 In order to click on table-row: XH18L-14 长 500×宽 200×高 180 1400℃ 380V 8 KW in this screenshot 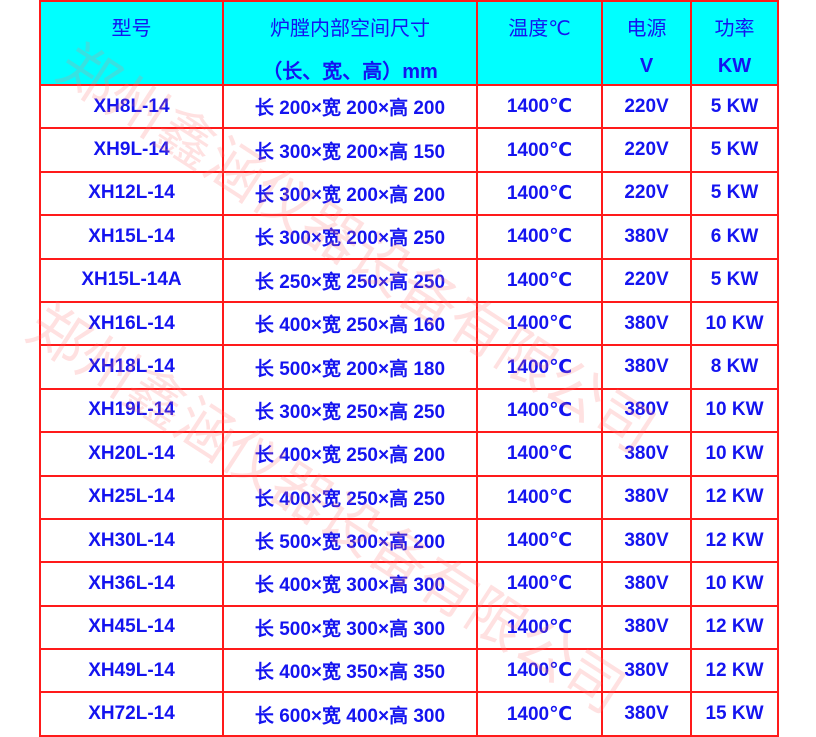, I will do `click(409, 367)`.